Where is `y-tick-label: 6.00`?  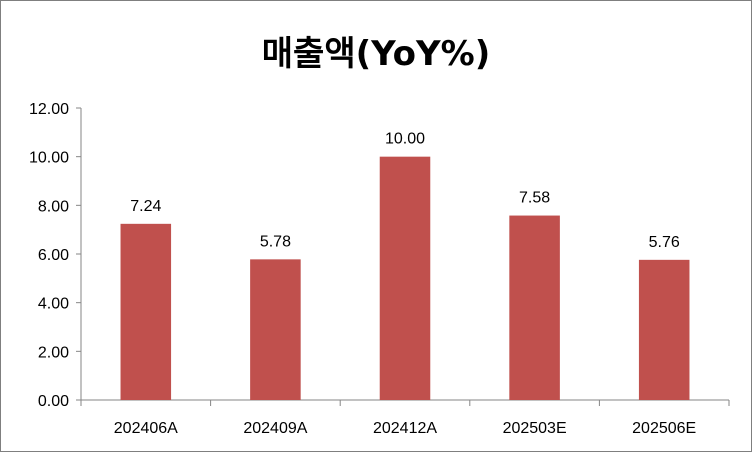 y-tick-label: 6.00 is located at coordinates (53, 255).